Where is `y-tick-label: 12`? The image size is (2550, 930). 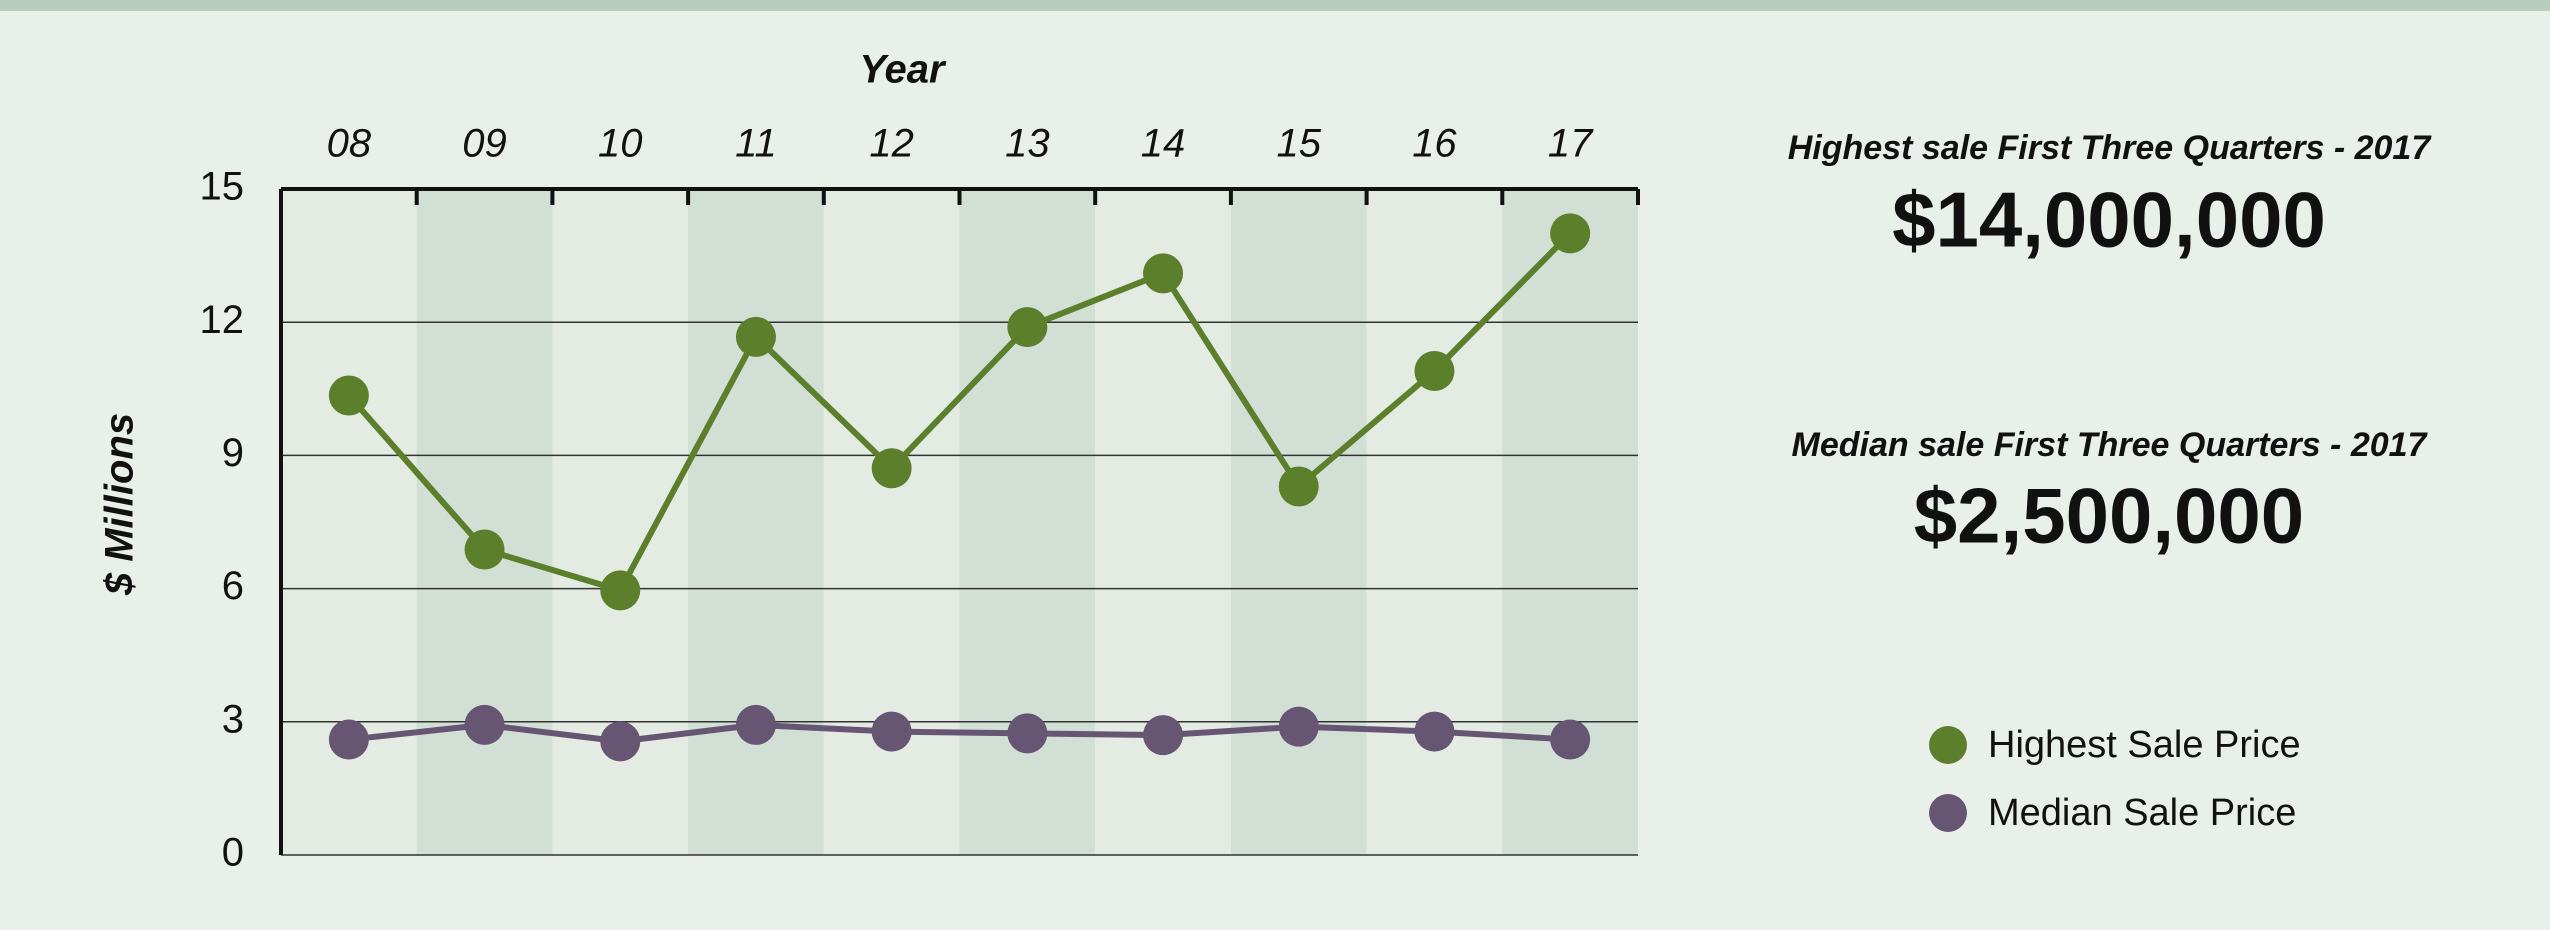 y-tick-label: 12 is located at coordinates (222, 320).